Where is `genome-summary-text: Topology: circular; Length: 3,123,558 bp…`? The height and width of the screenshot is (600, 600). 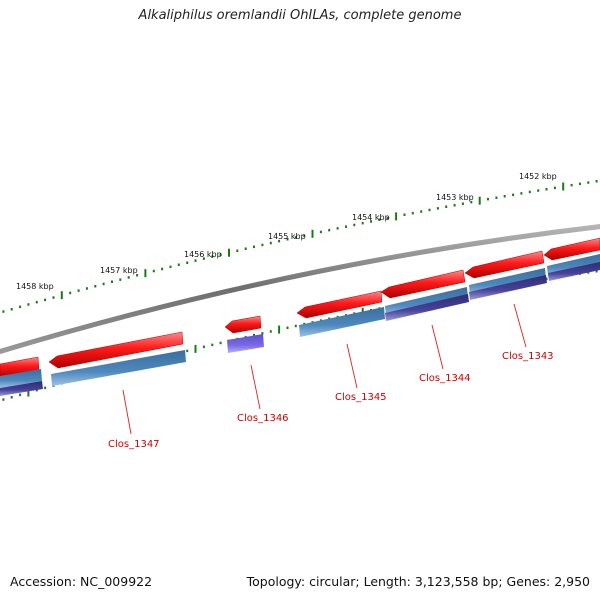 genome-summary-text: Topology: circular; Length: 3,123,558 bp… is located at coordinates (418, 581).